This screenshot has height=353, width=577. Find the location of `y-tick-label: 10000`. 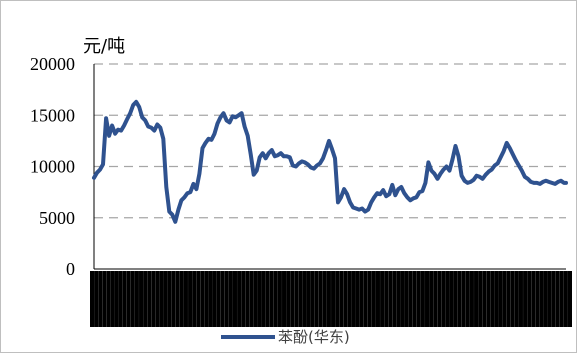

y-tick-label: 10000 is located at coordinates (52, 167).